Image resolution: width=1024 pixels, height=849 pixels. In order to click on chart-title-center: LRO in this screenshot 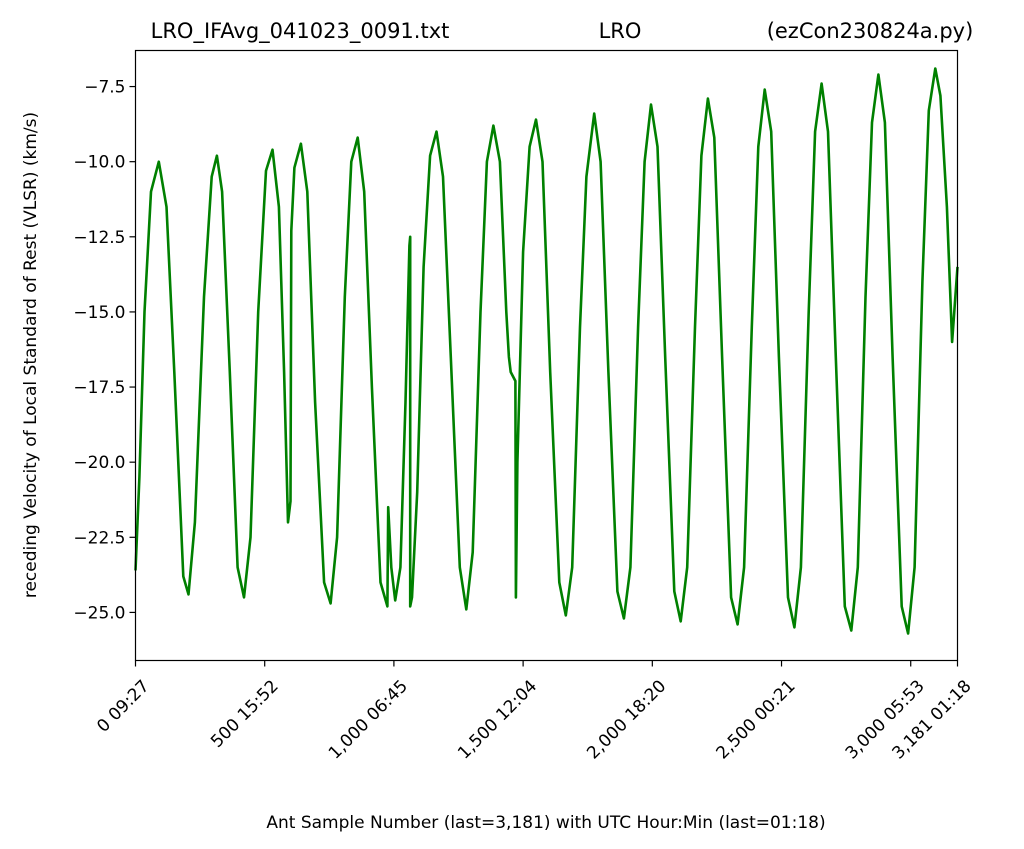, I will do `click(620, 31)`.